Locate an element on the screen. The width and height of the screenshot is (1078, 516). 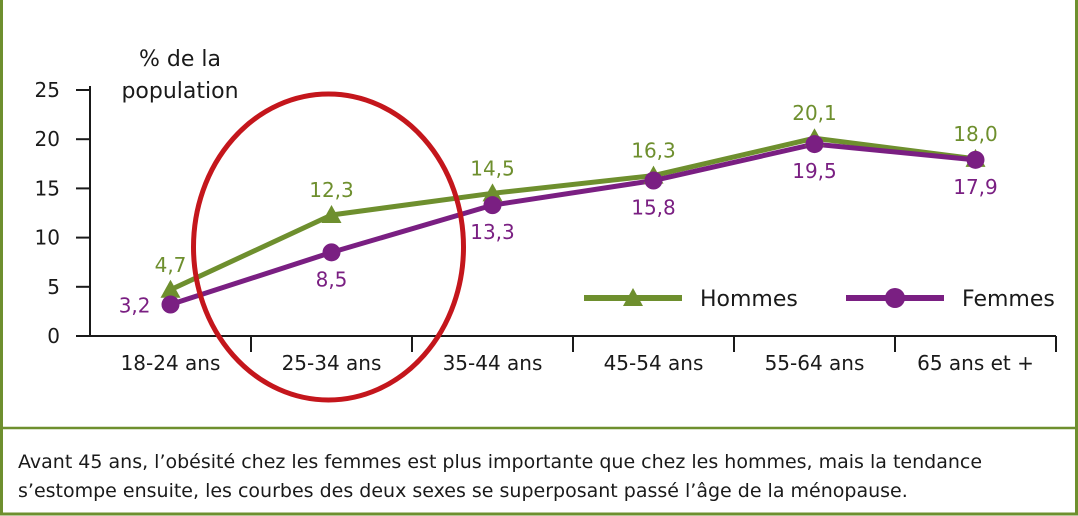
x-tick-label: 45-54 ans is located at coordinates (654, 363).